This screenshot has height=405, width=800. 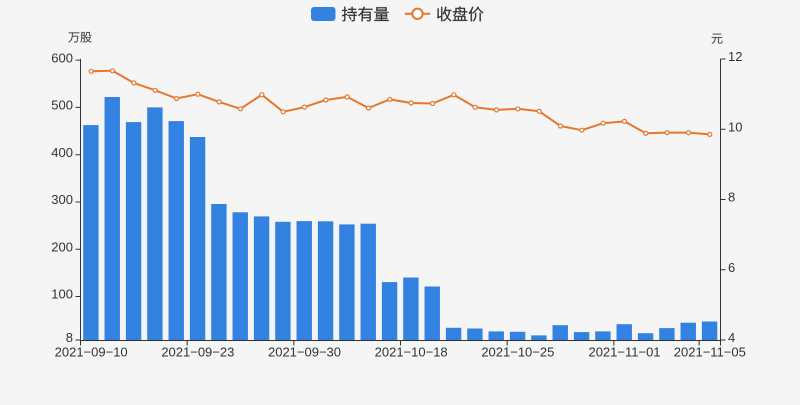 What do you see at coordinates (62, 246) in the screenshot?
I see `svg-text: 200` at bounding box center [62, 246].